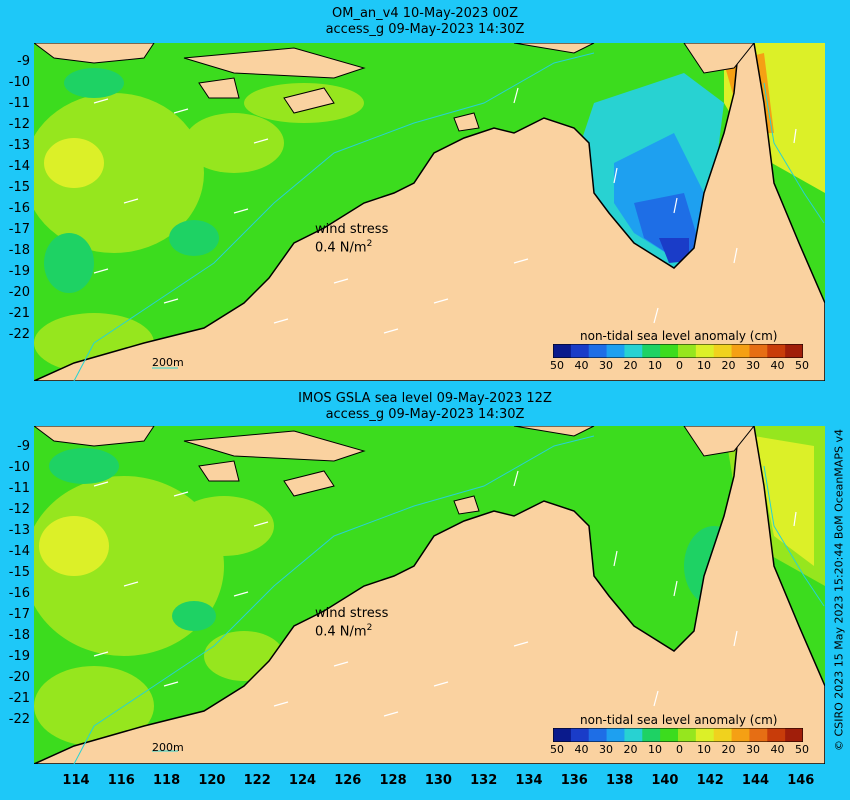 The width and height of the screenshot is (850, 800). Describe the element at coordinates (620, 780) in the screenshot. I see `x-tick-label: 138` at that location.